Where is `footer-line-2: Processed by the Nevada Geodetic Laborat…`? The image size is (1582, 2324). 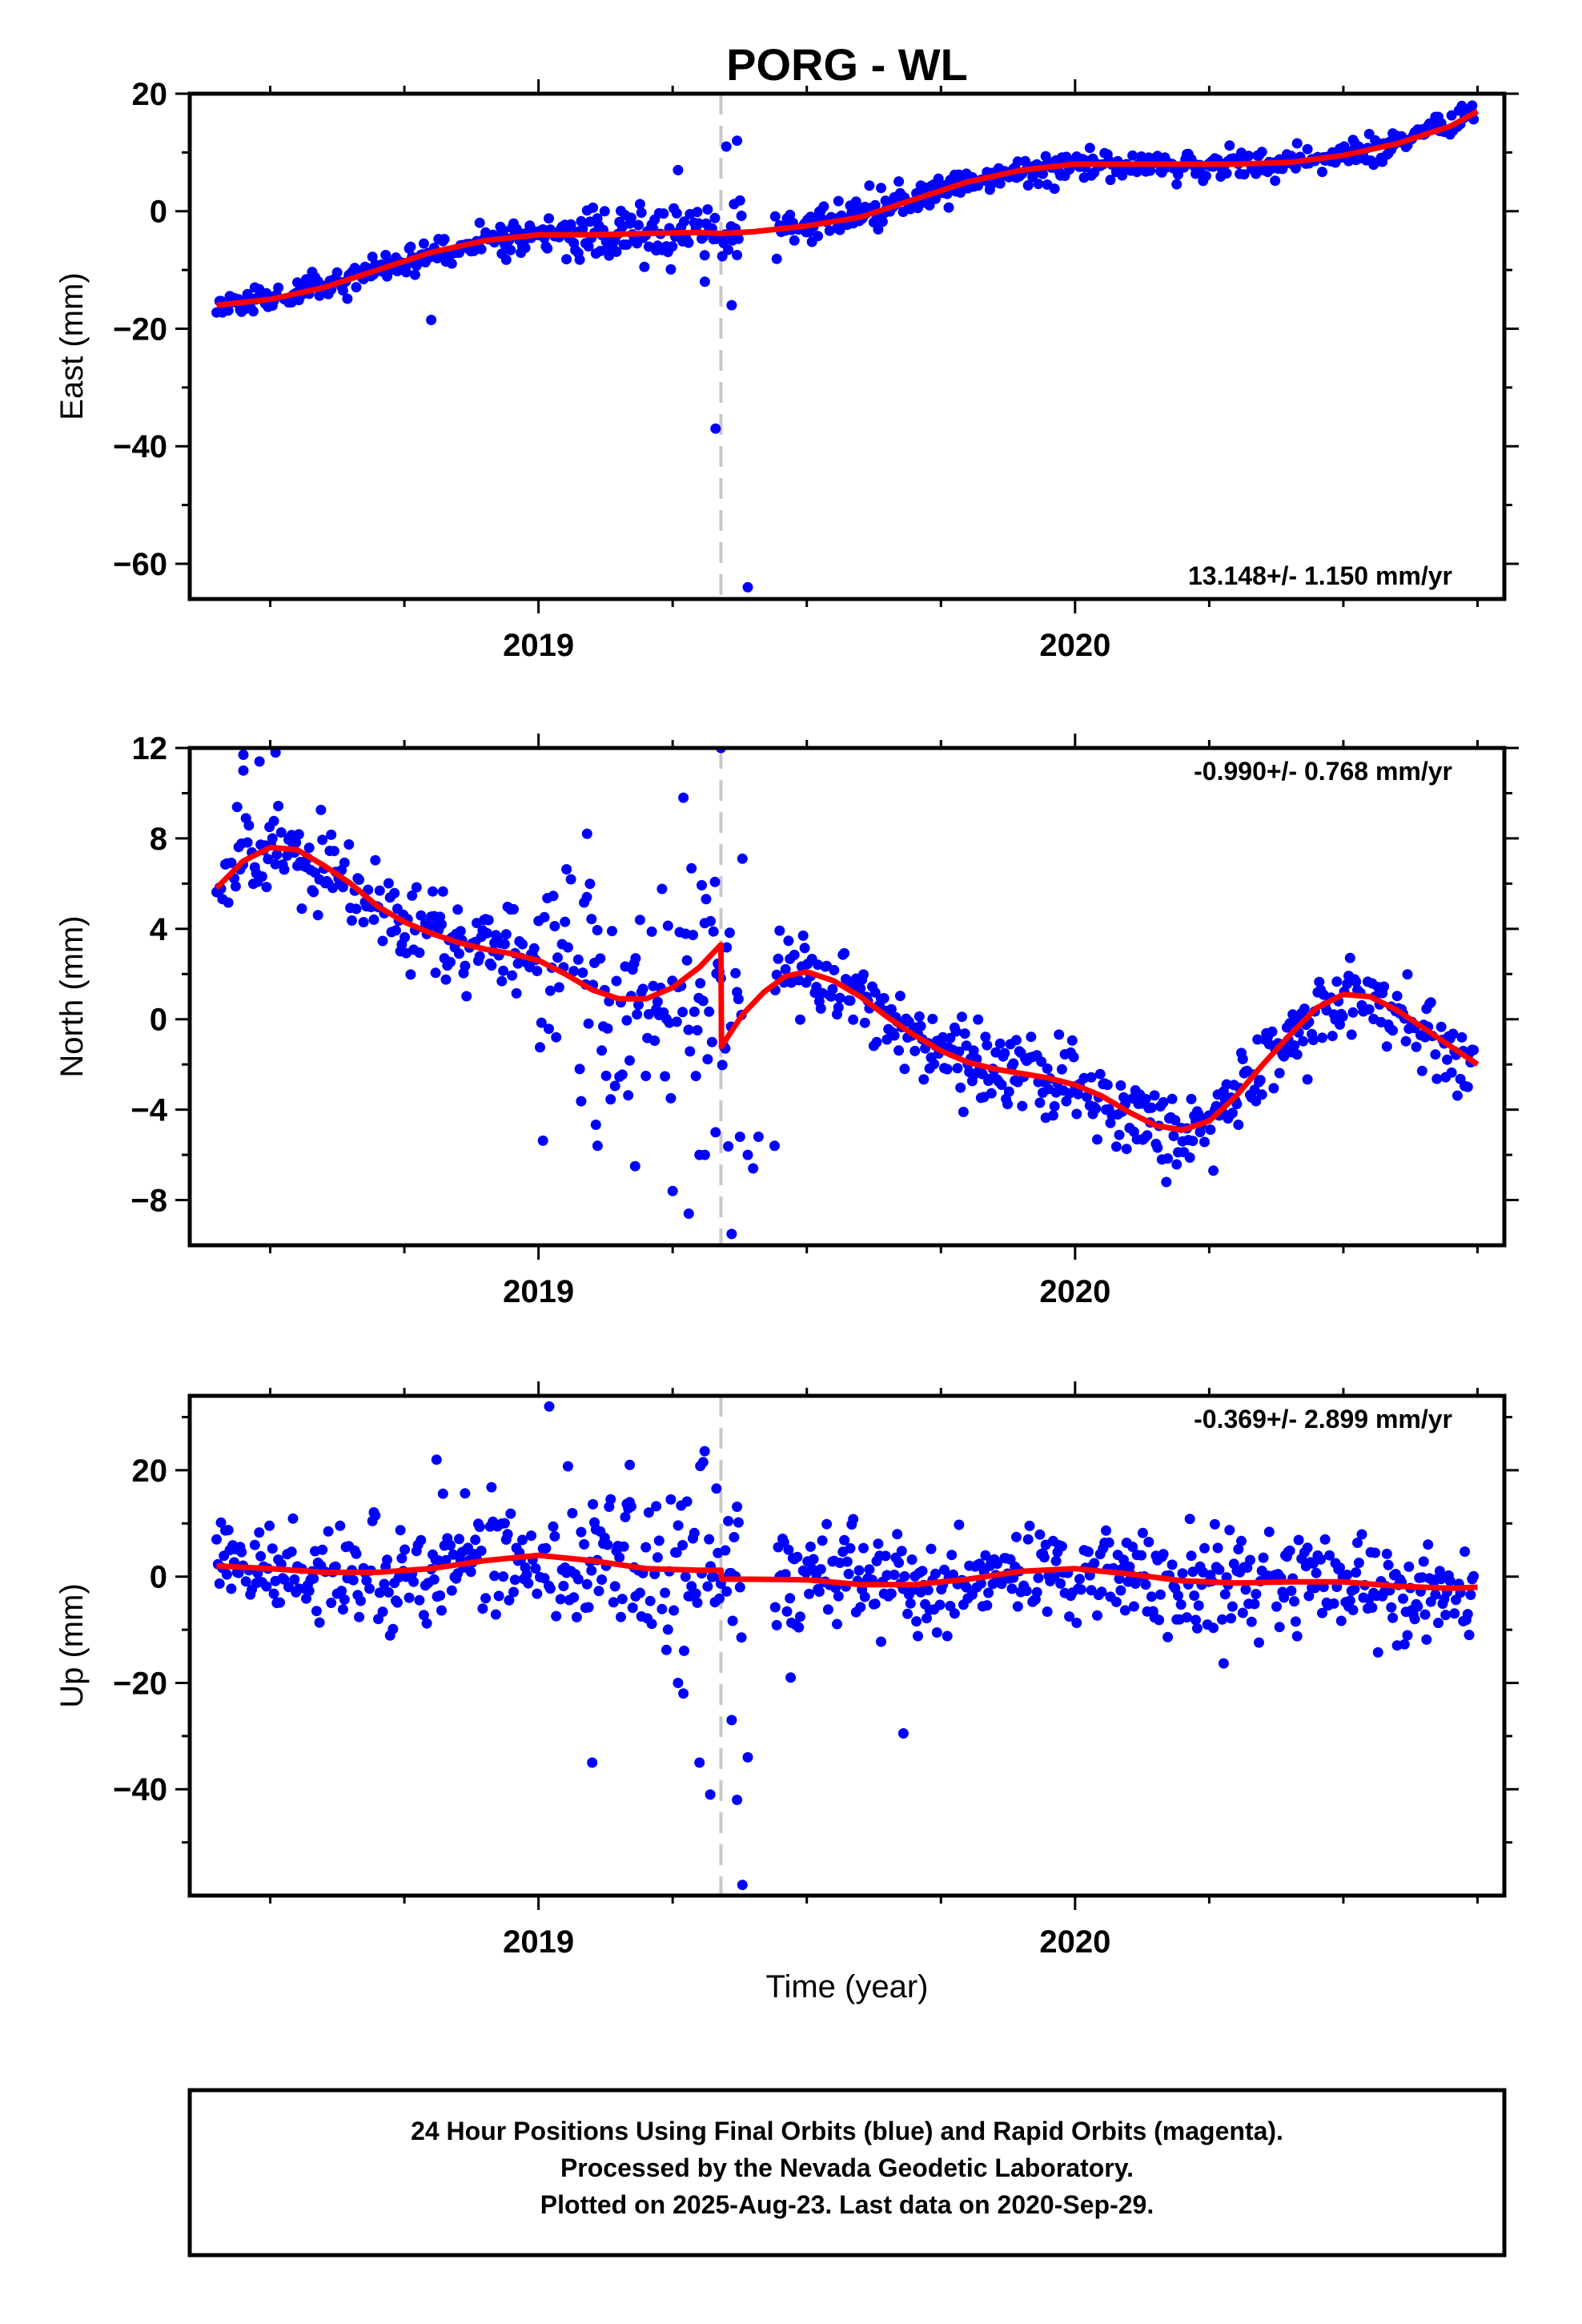 footer-line-2: Processed by the Nevada Geodetic Laborat… is located at coordinates (847, 2167).